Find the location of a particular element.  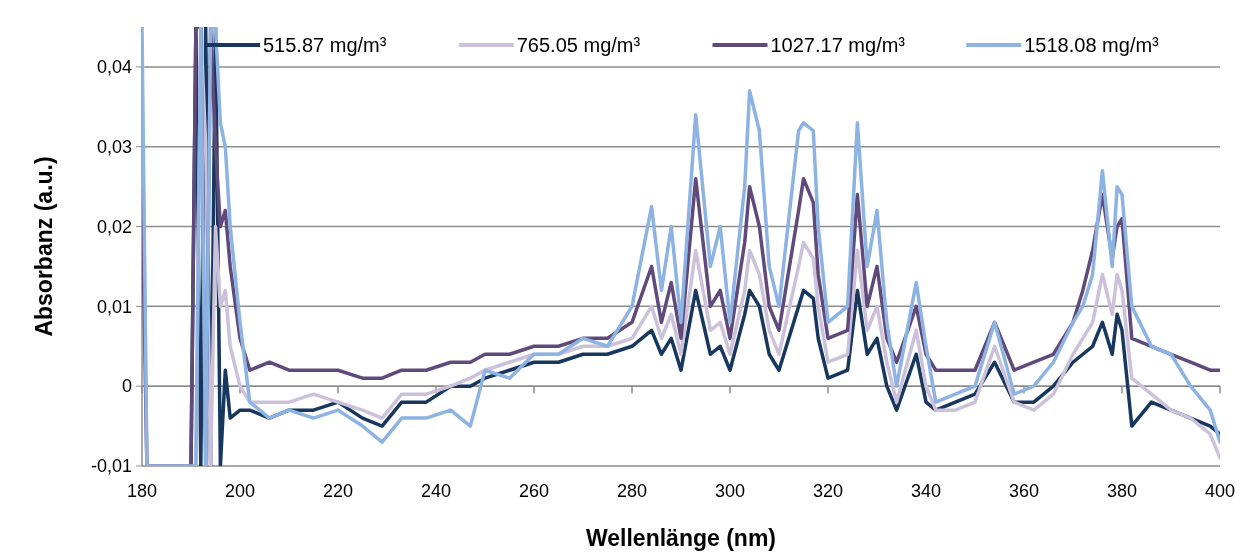

x-tick-label: 380 is located at coordinates (1122, 491).